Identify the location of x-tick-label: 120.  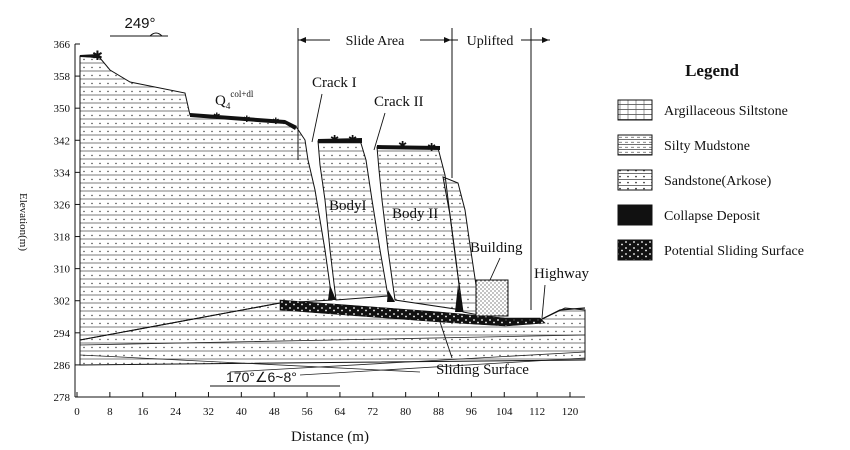
(570, 412).